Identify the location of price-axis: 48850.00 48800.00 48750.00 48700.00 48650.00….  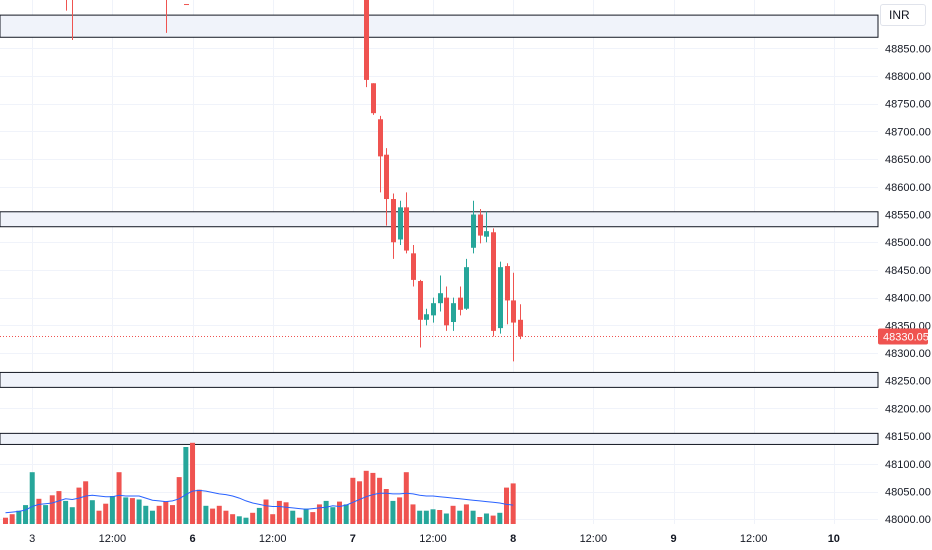
(908, 284).